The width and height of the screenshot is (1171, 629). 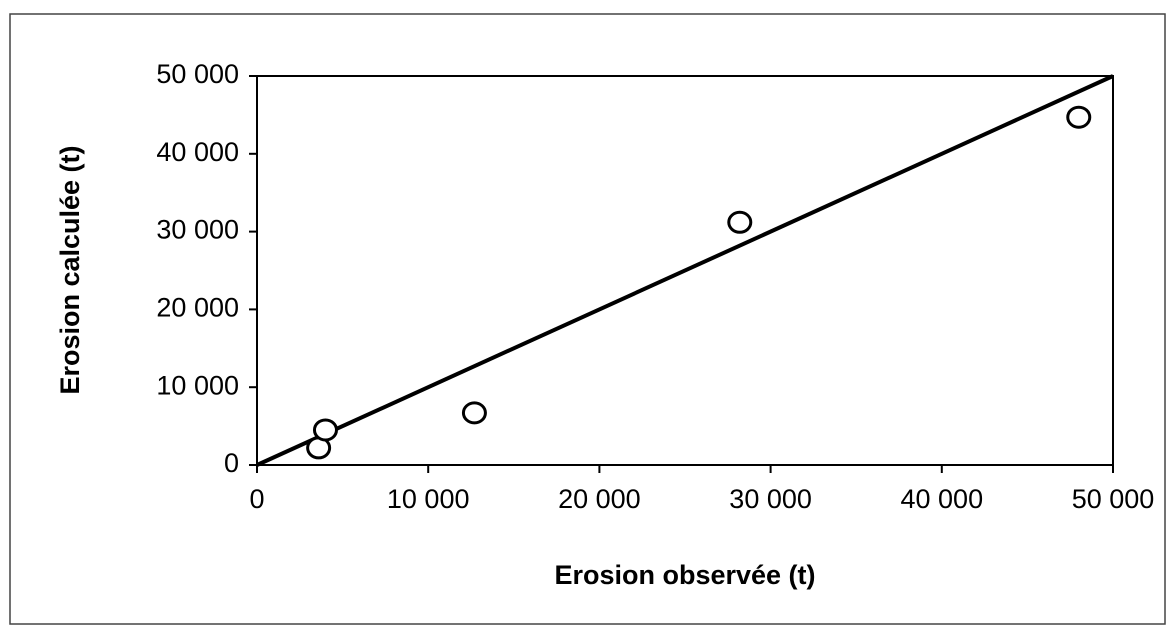 What do you see at coordinates (599, 499) in the screenshot?
I see `x-tick-label: 20 000` at bounding box center [599, 499].